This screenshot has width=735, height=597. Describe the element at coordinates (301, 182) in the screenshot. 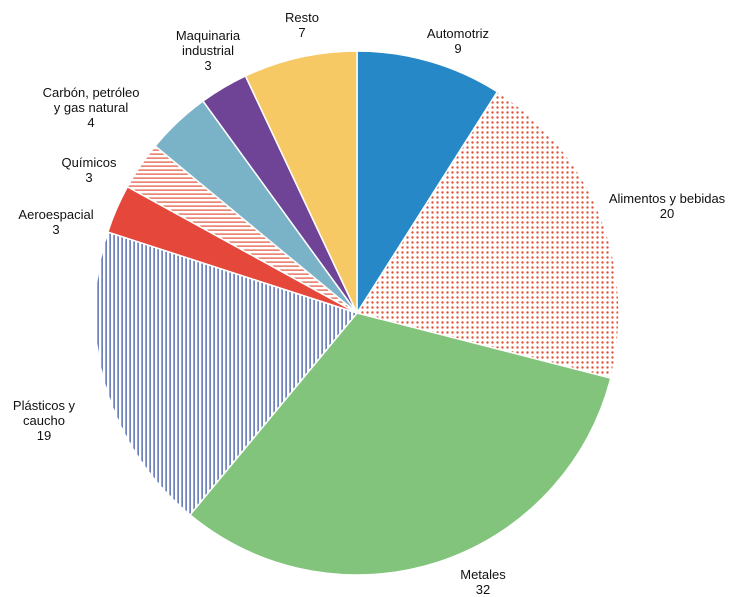

I see `pie-slice-resto` at that location.